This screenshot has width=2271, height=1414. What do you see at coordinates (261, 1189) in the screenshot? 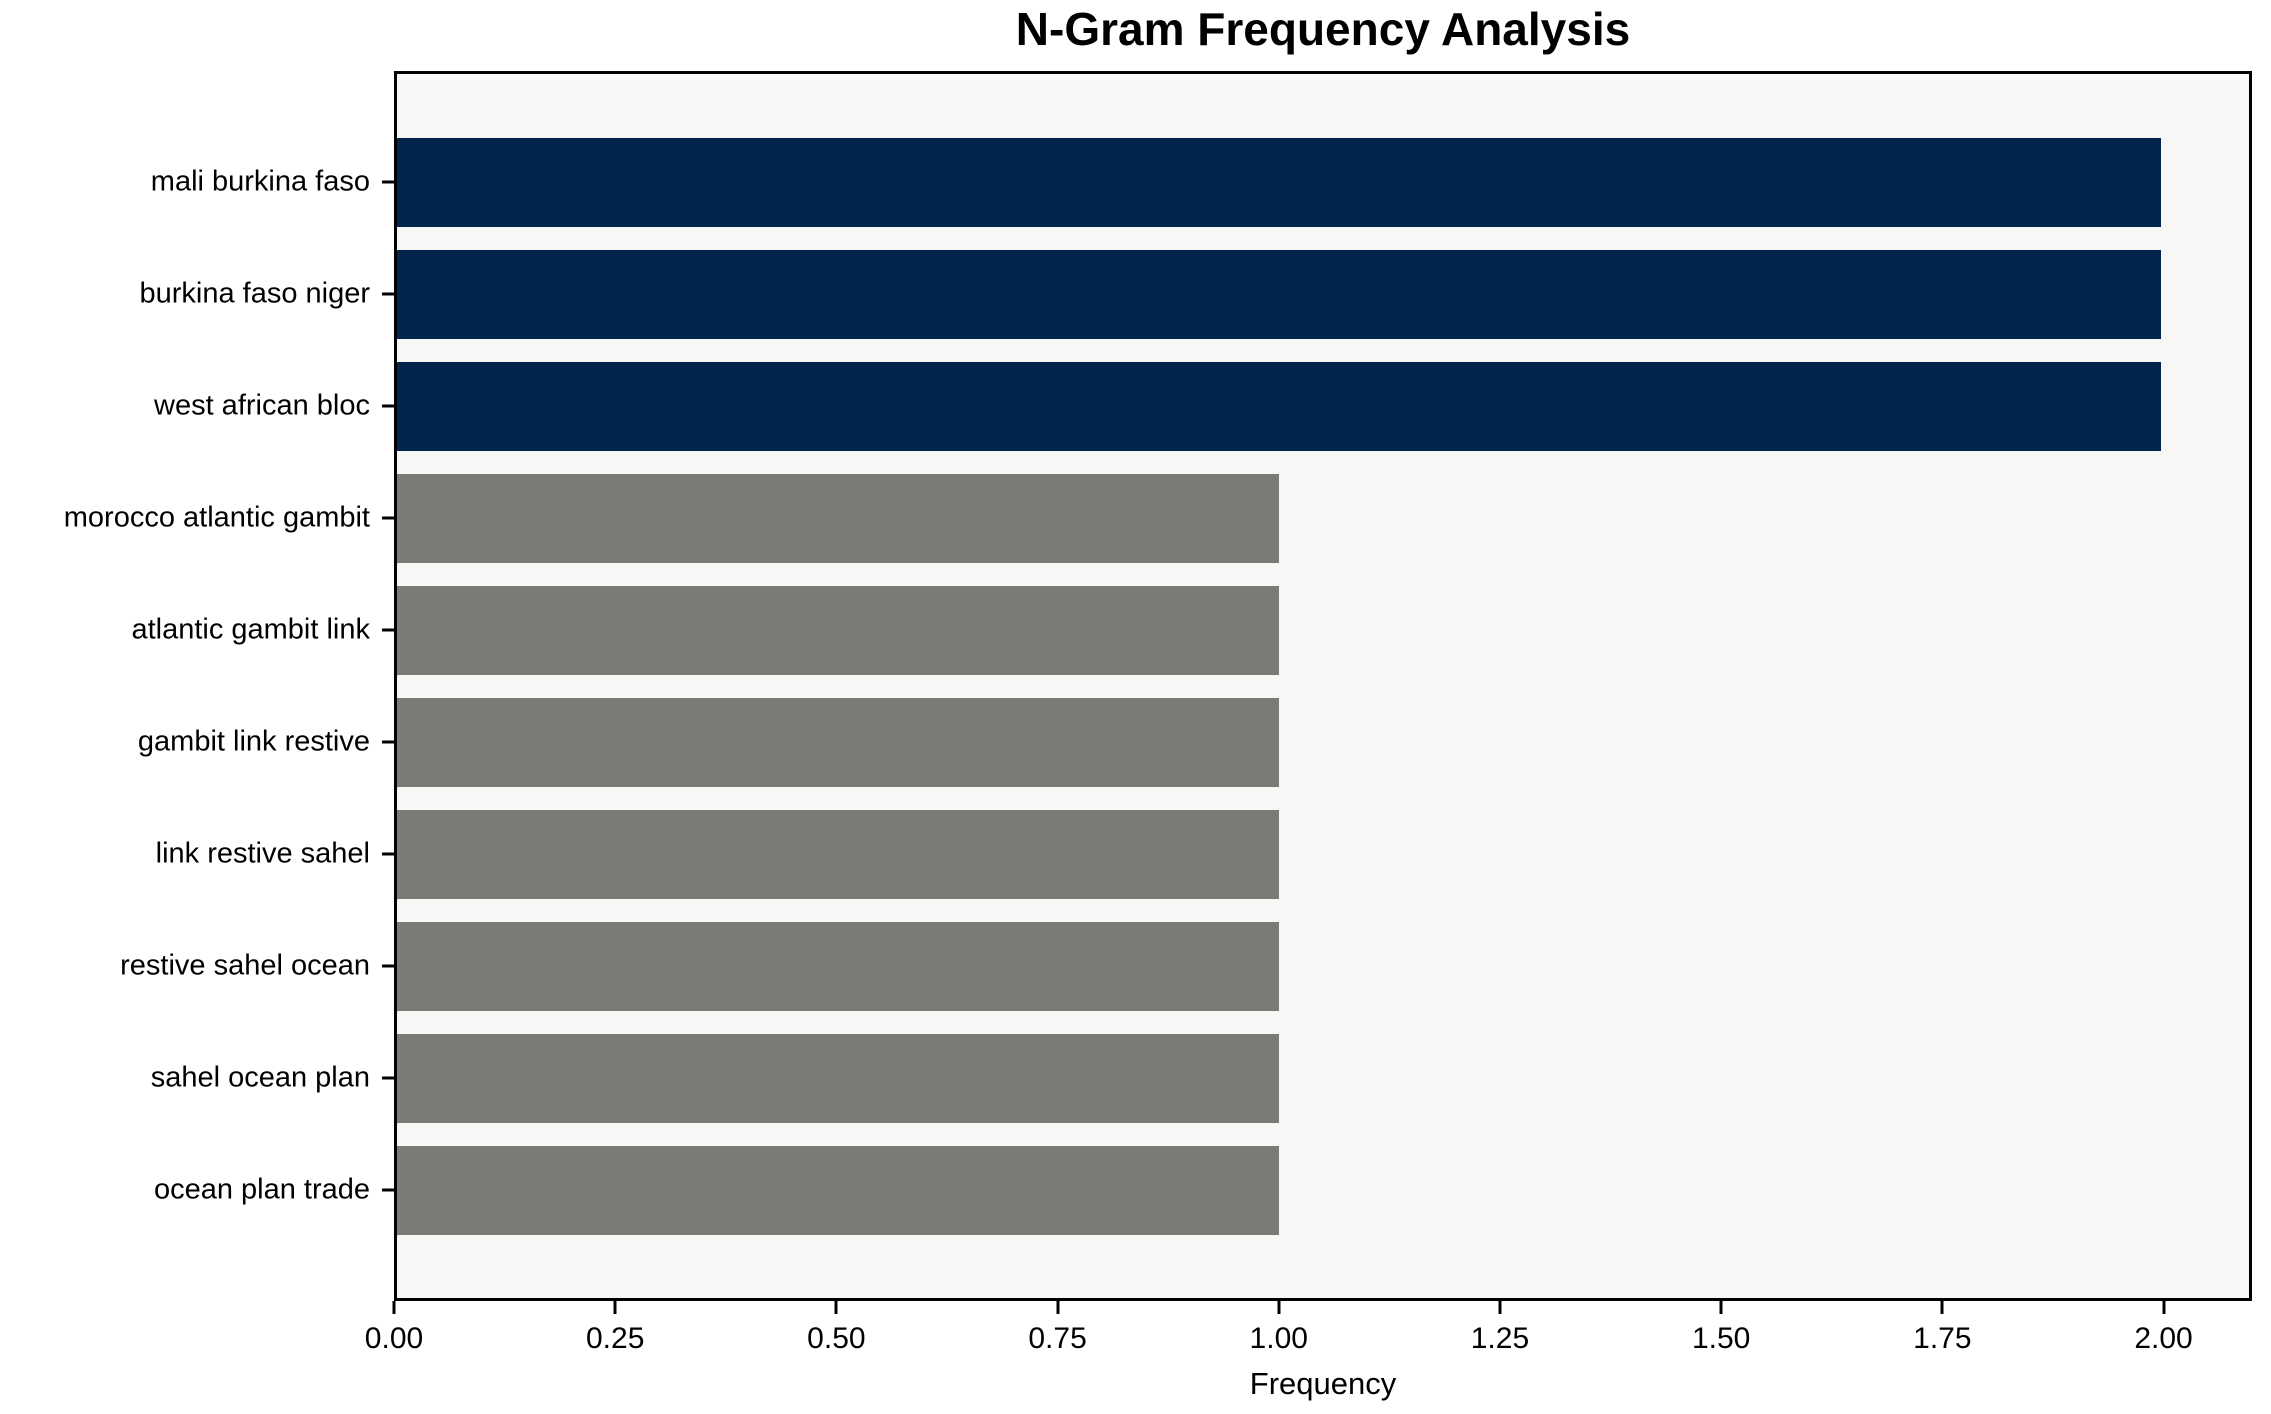
I see `y-axis-label: ocean plan trade` at bounding box center [261, 1189].